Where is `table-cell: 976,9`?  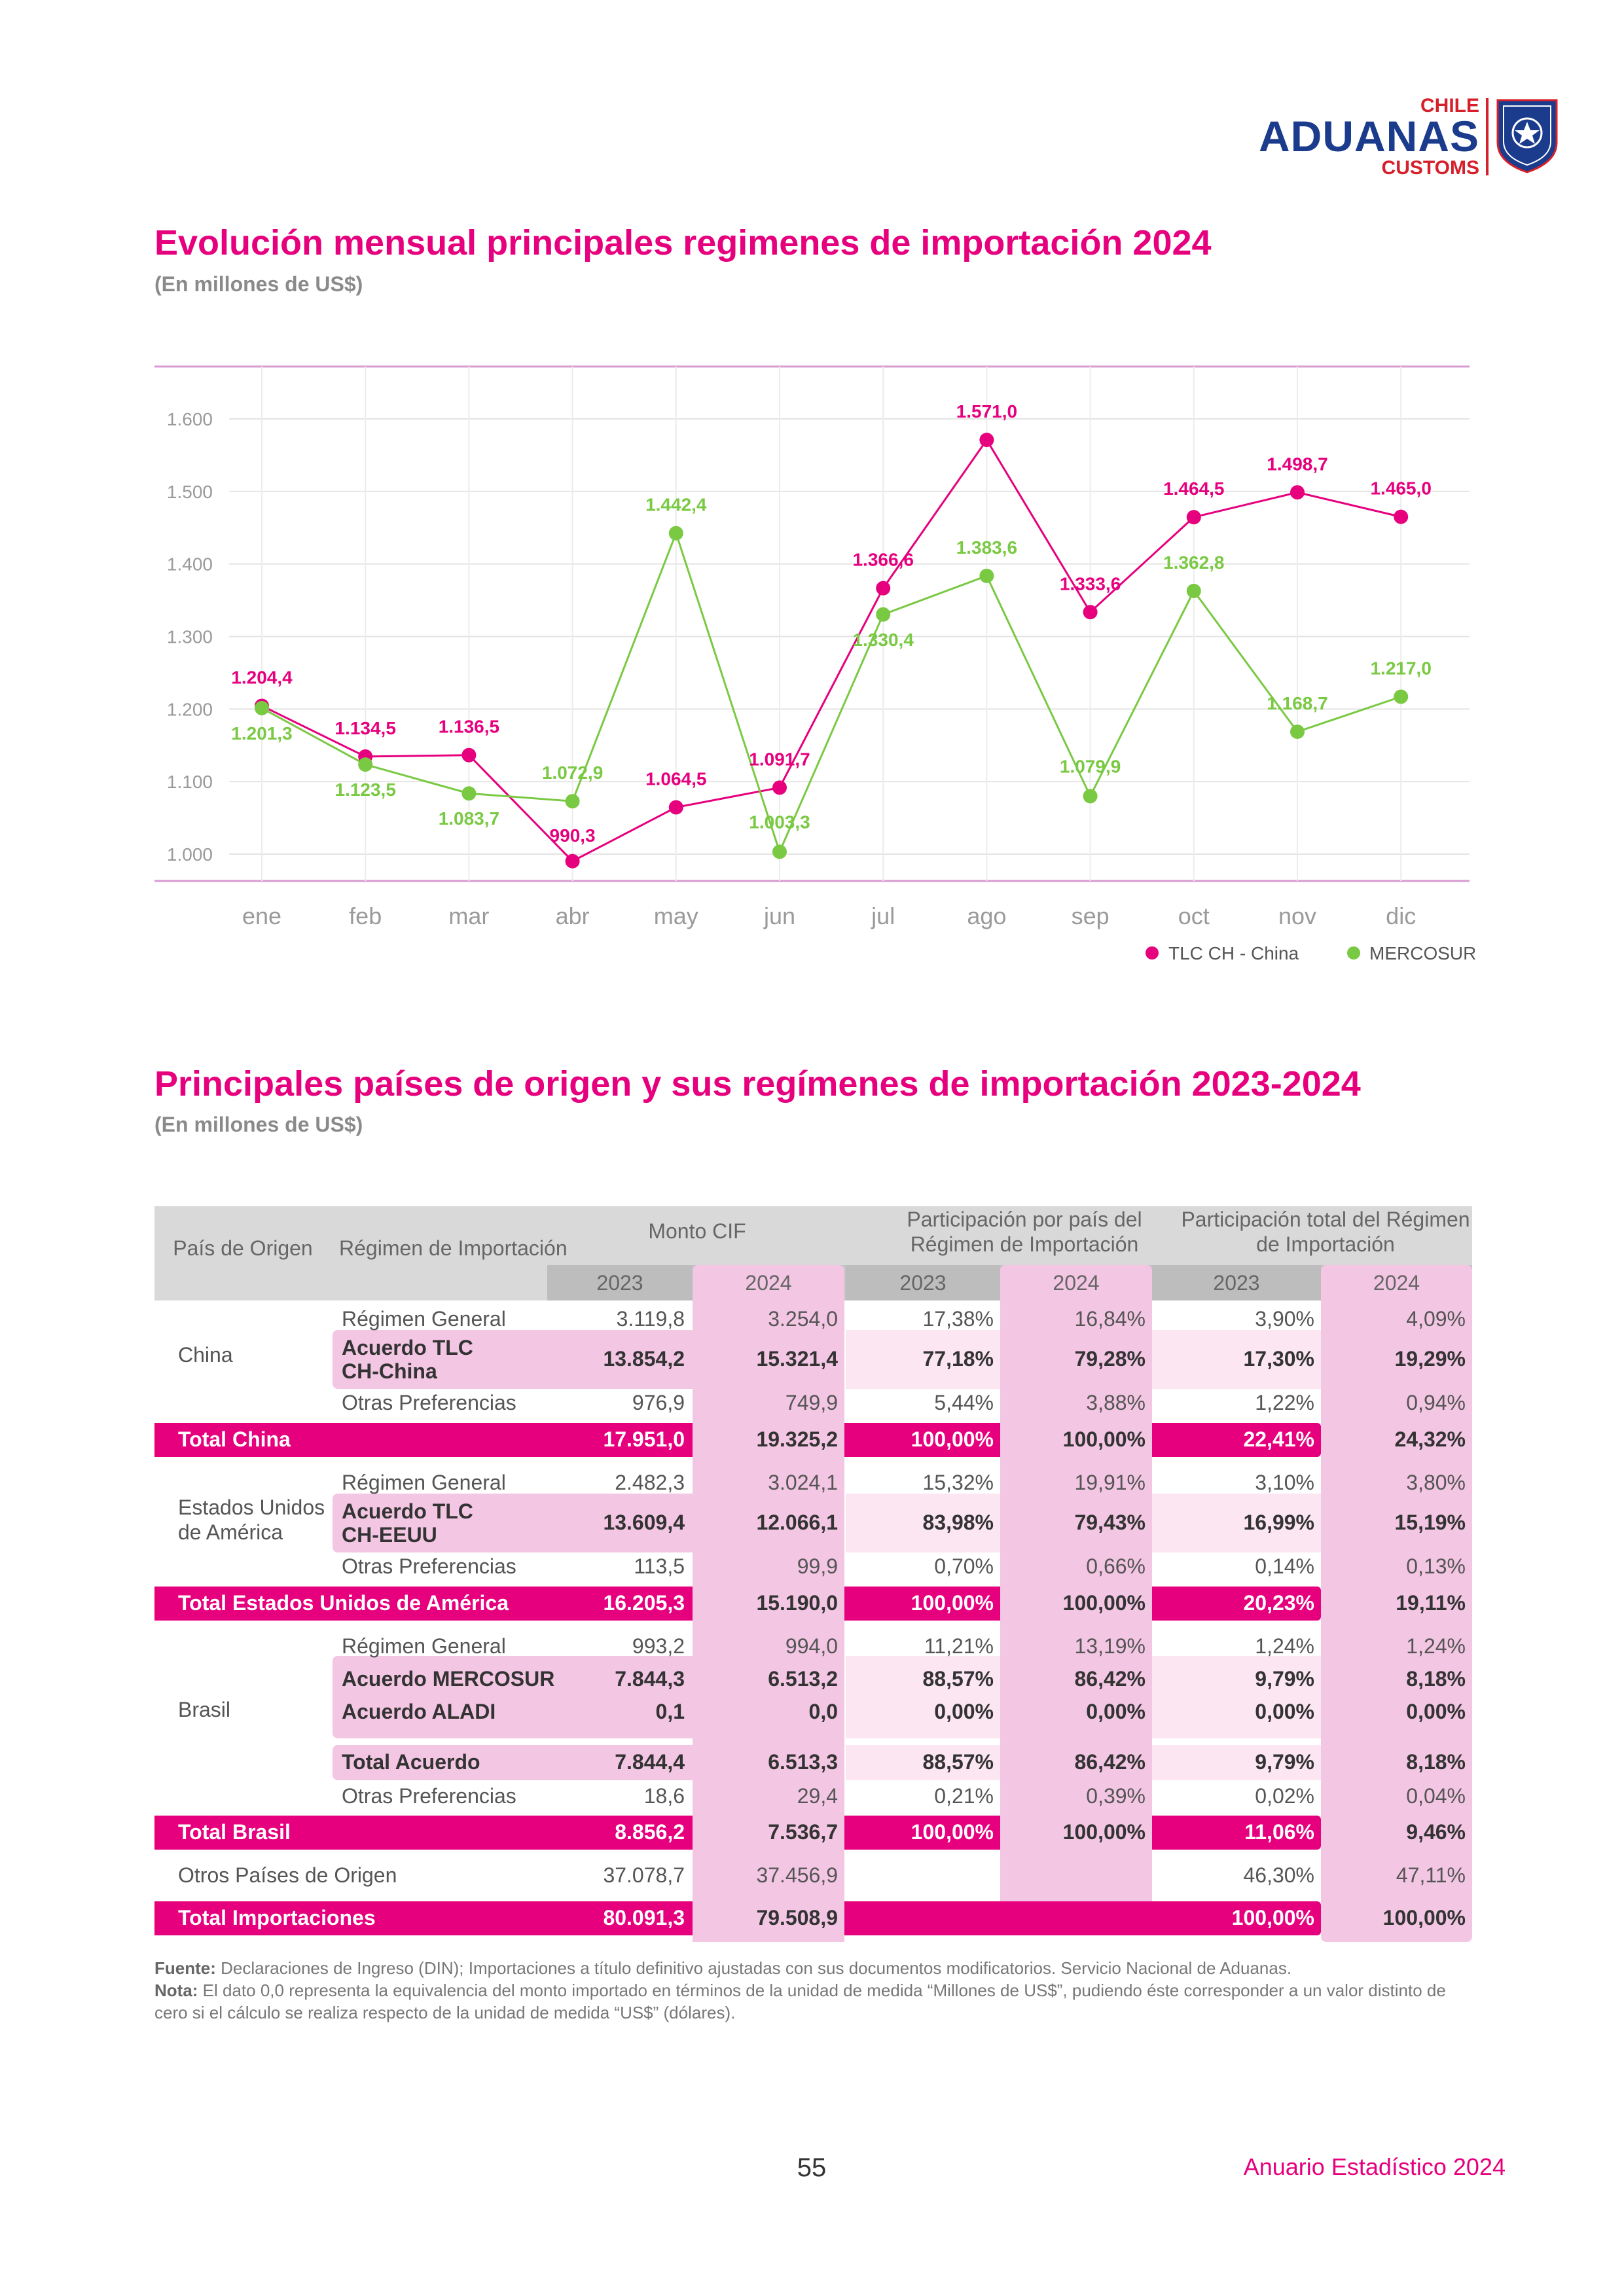
table-cell: 976,9 is located at coordinates (658, 1402).